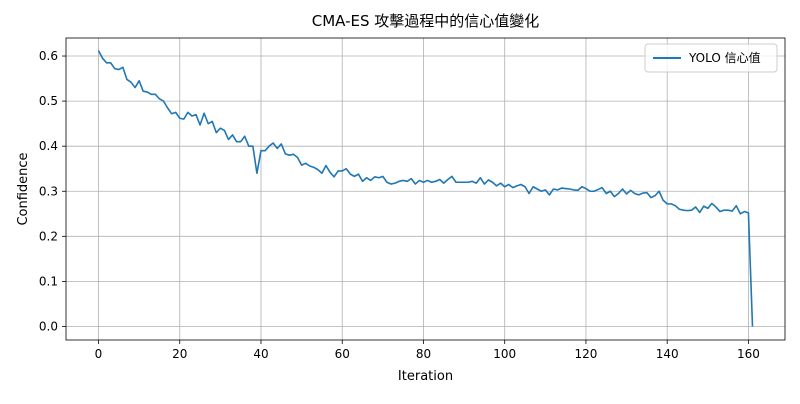 The image size is (800, 404). Describe the element at coordinates (48, 326) in the screenshot. I see `y-tick-label: 0.0` at that location.